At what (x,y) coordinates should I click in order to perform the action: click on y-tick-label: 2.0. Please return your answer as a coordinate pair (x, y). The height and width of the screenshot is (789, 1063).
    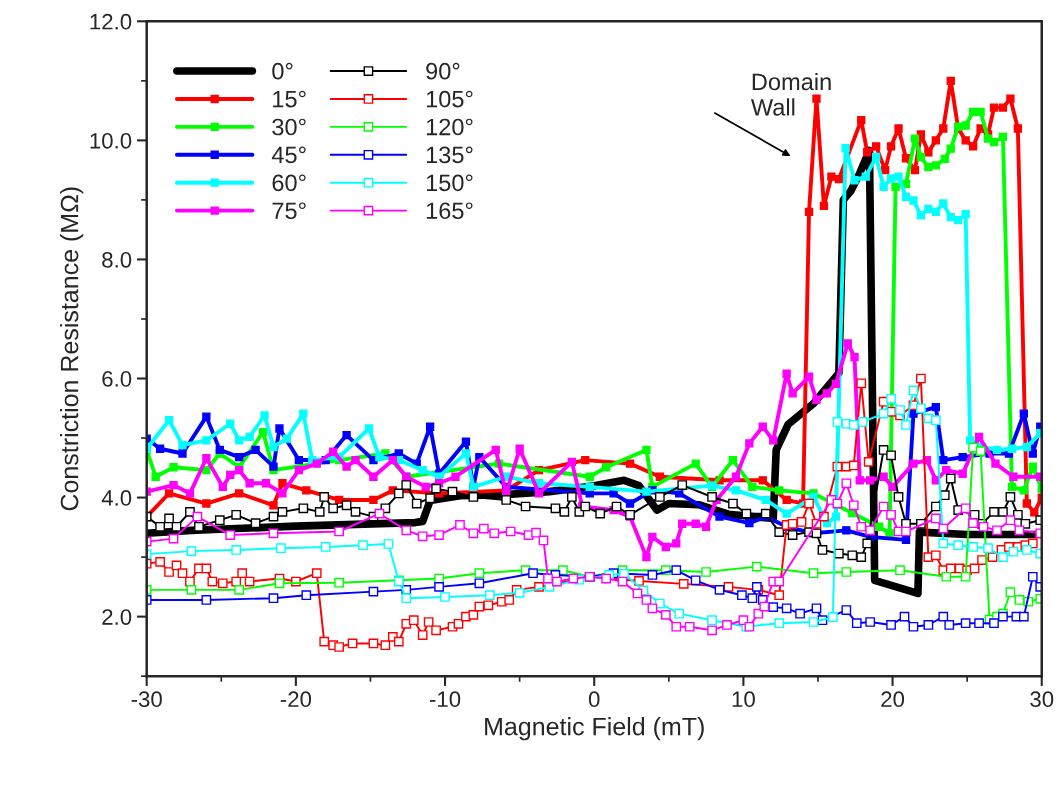
    Looking at the image, I should click on (117, 617).